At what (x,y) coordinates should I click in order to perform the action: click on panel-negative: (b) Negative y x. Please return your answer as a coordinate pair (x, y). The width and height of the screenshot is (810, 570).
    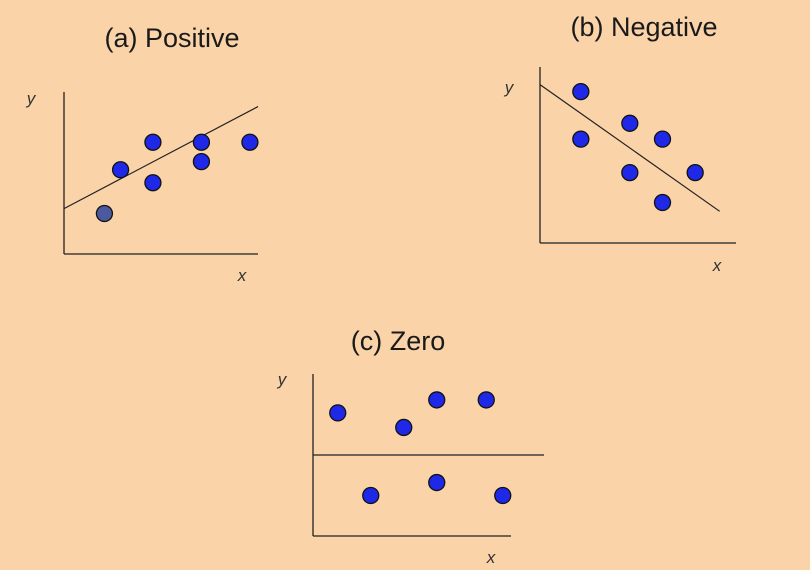
    Looking at the image, I should click on (620, 143).